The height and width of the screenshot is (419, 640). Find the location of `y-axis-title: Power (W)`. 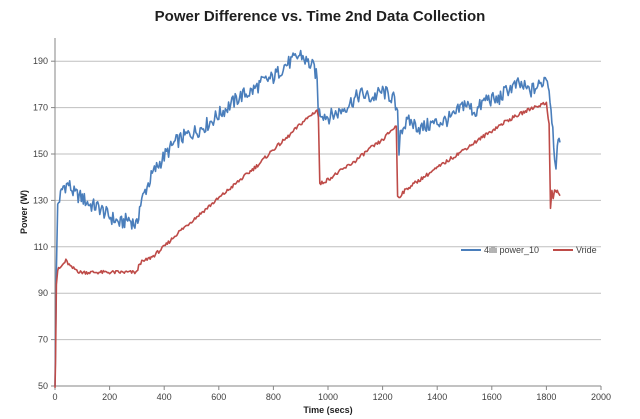

y-axis-title: Power (W) is located at coordinates (24, 212).